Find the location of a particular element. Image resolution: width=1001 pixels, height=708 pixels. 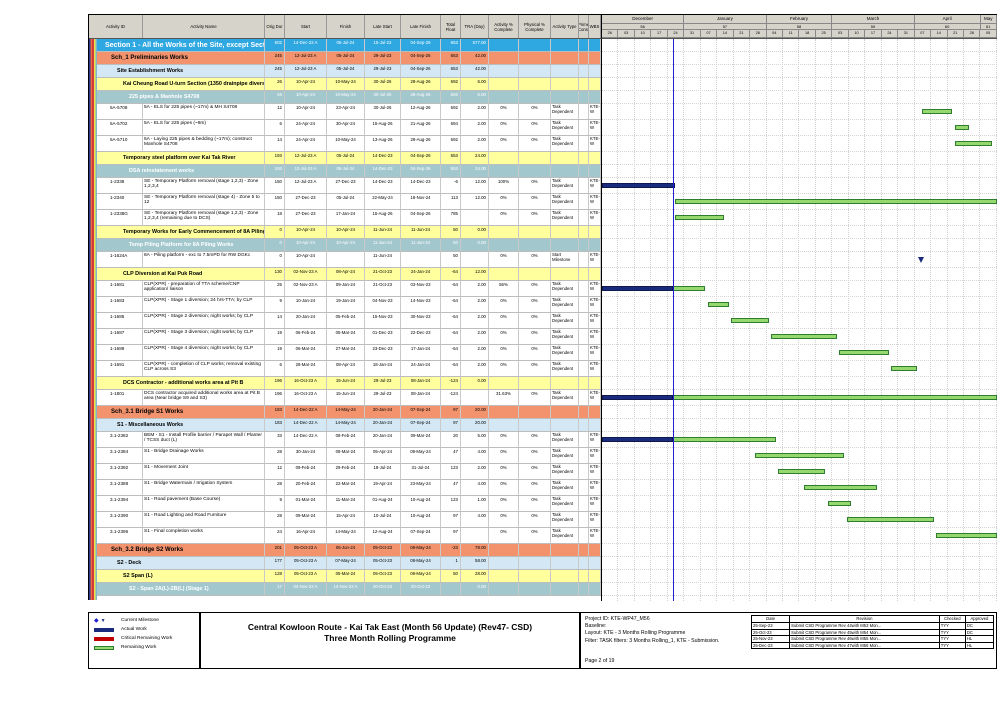

cell: 24 is located at coordinates (275, 535).